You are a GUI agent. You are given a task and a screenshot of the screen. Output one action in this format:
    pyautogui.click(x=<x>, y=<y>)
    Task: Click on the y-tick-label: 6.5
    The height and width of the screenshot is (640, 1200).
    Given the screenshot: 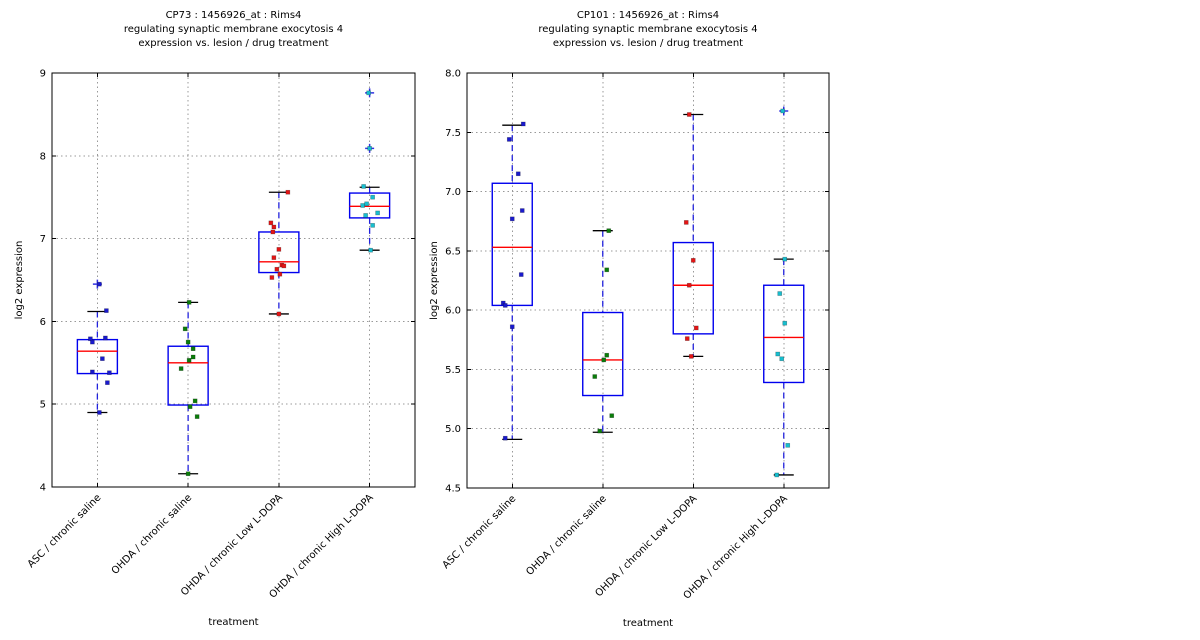 What is the action you would take?
    pyautogui.click(x=453, y=251)
    